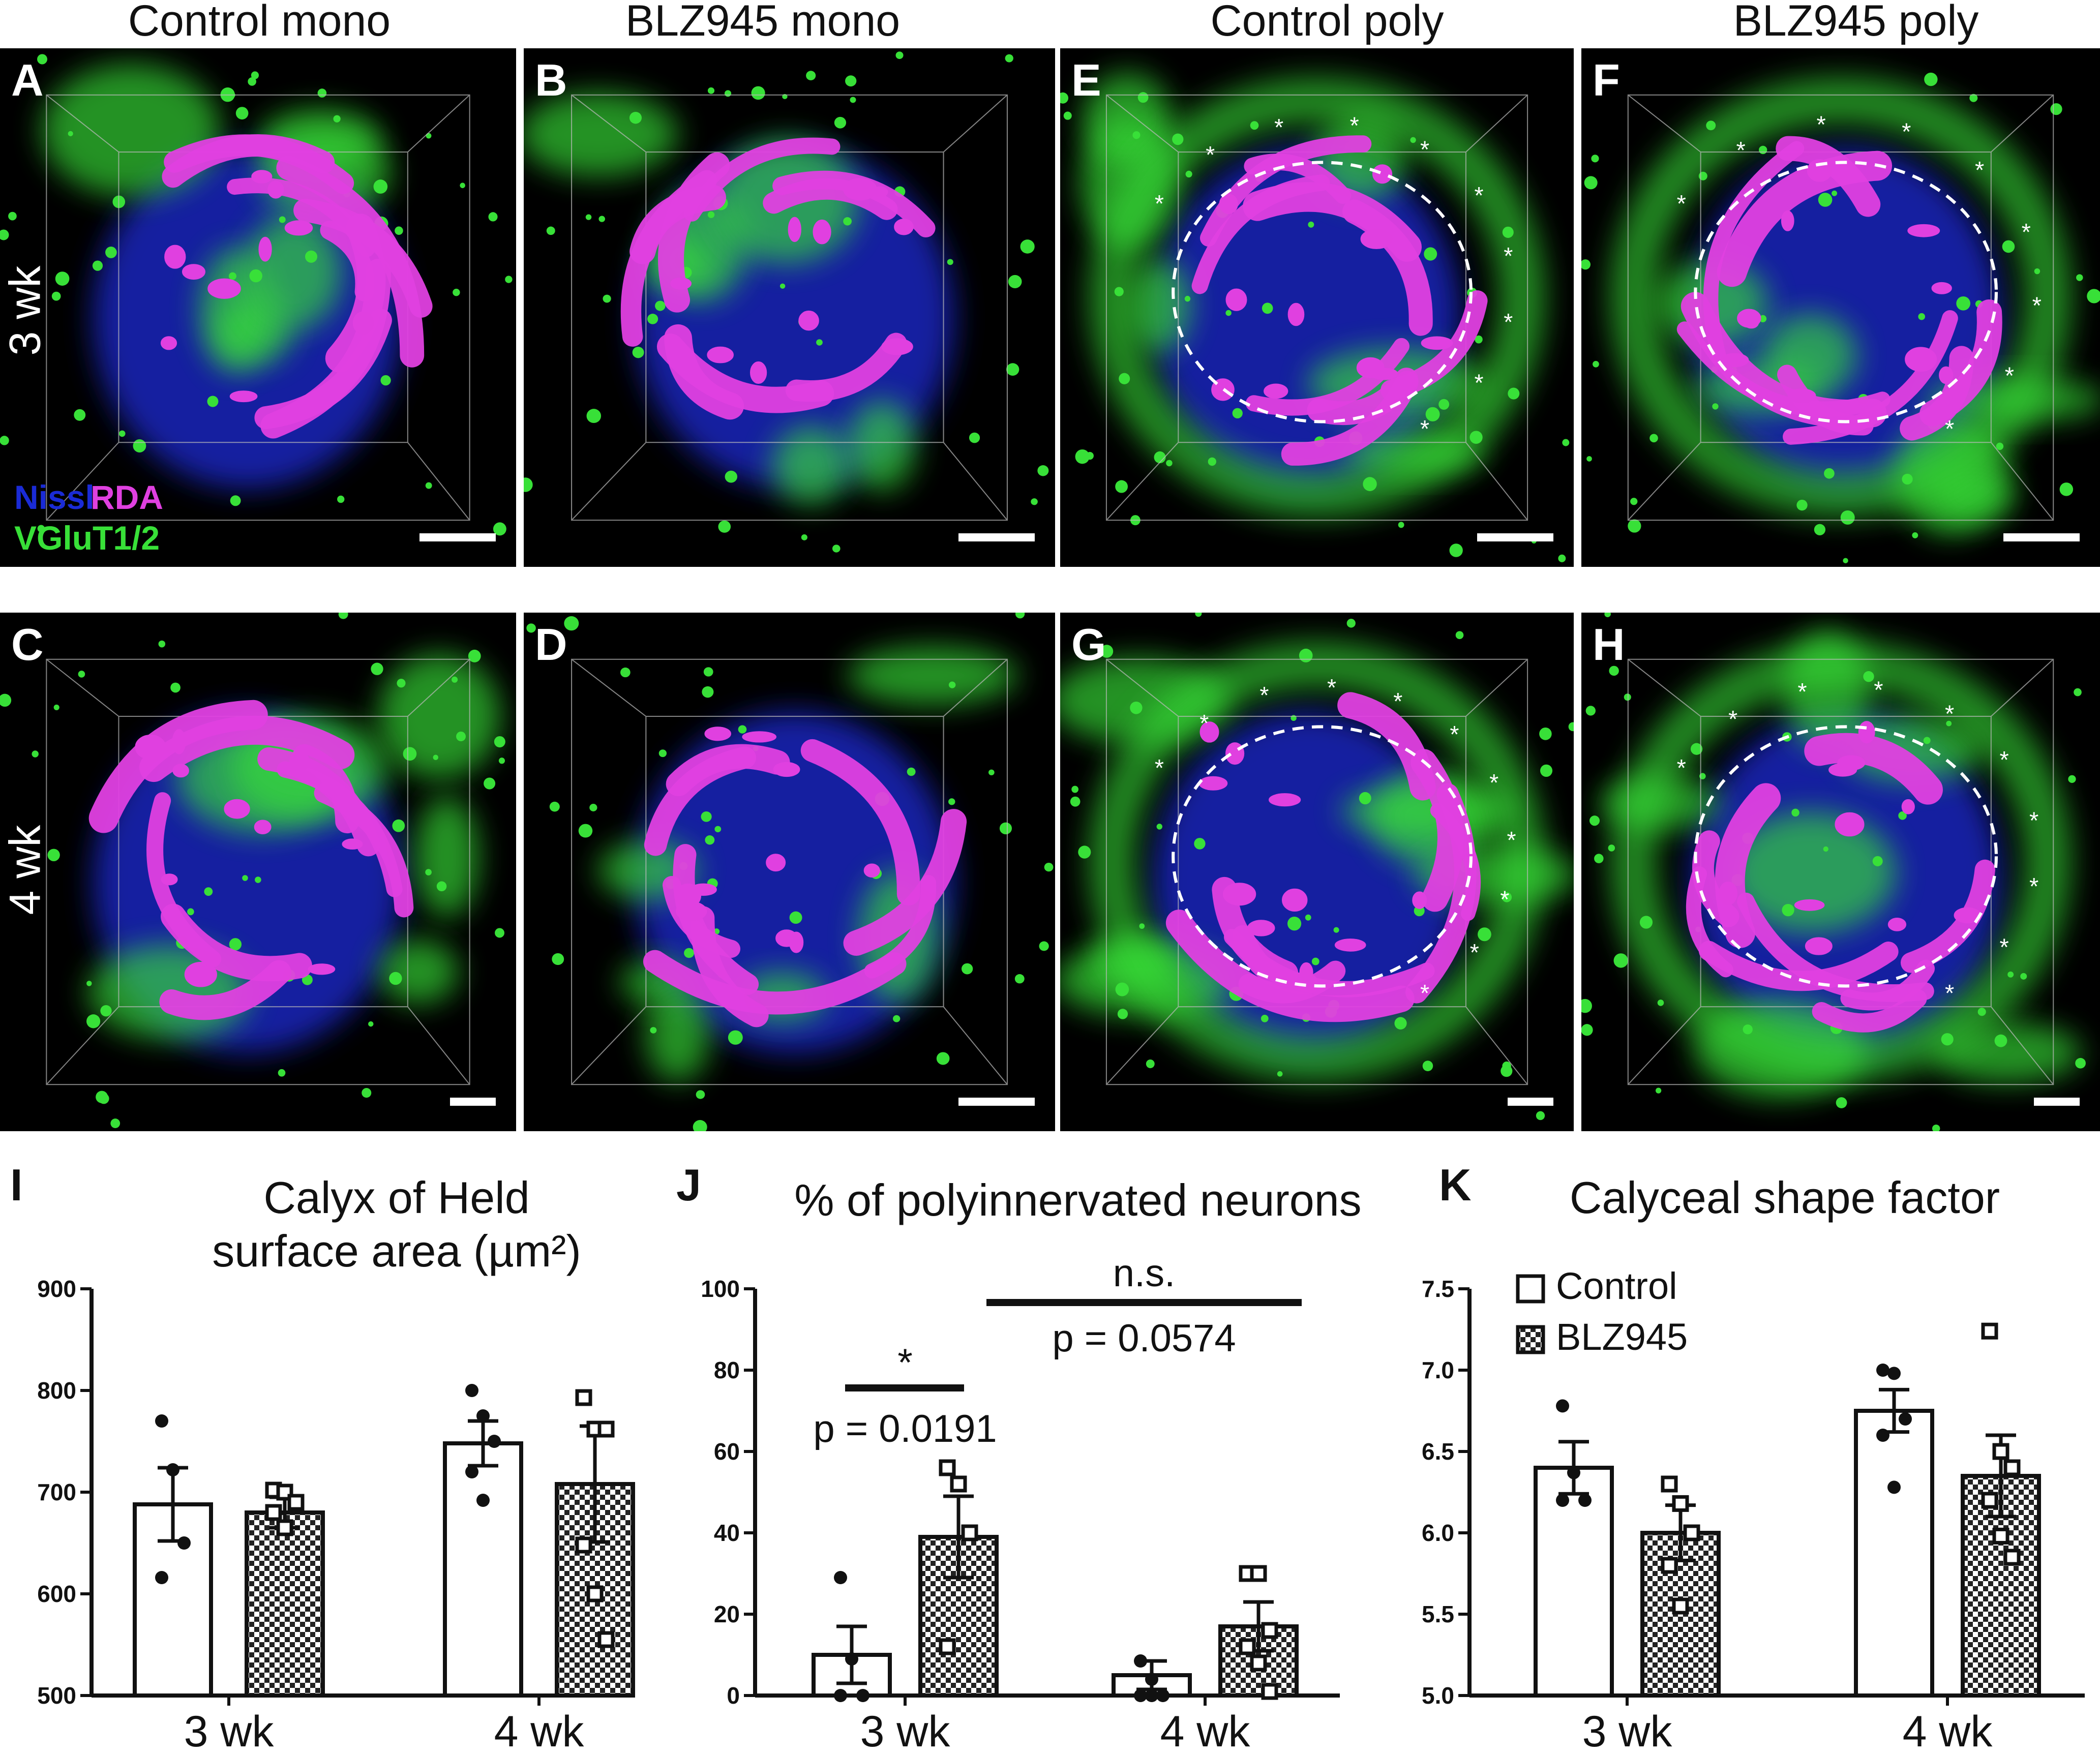 The width and height of the screenshot is (2100, 1755). What do you see at coordinates (27, 644) in the screenshot?
I see `panel-letter: C` at bounding box center [27, 644].